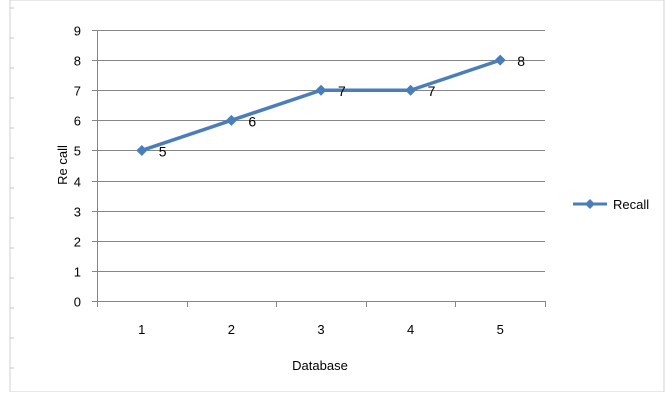  What do you see at coordinates (231, 329) in the screenshot?
I see `x-tick-label: 2` at bounding box center [231, 329].